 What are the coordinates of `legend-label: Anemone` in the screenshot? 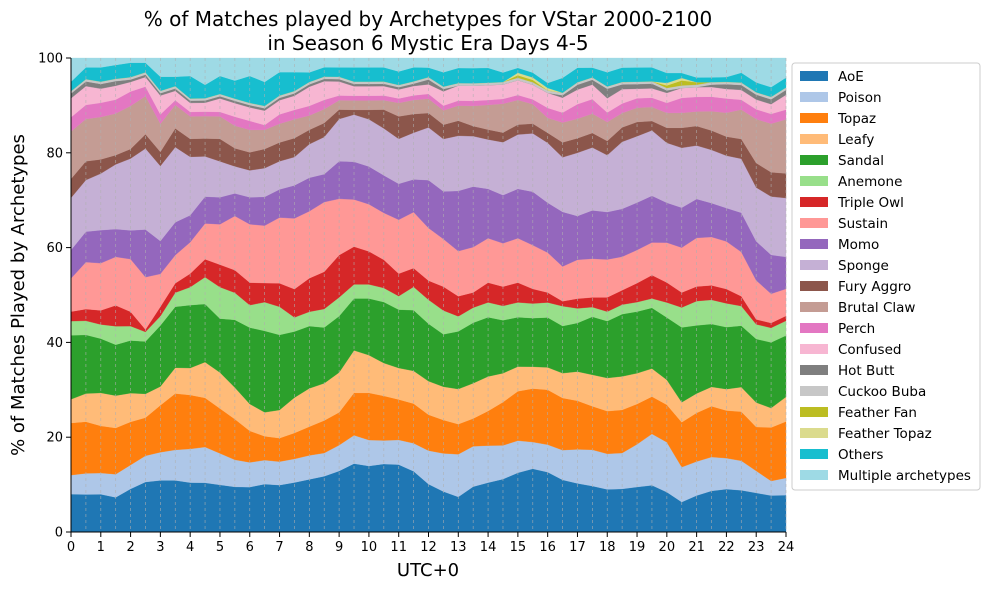 It's located at (870, 182).